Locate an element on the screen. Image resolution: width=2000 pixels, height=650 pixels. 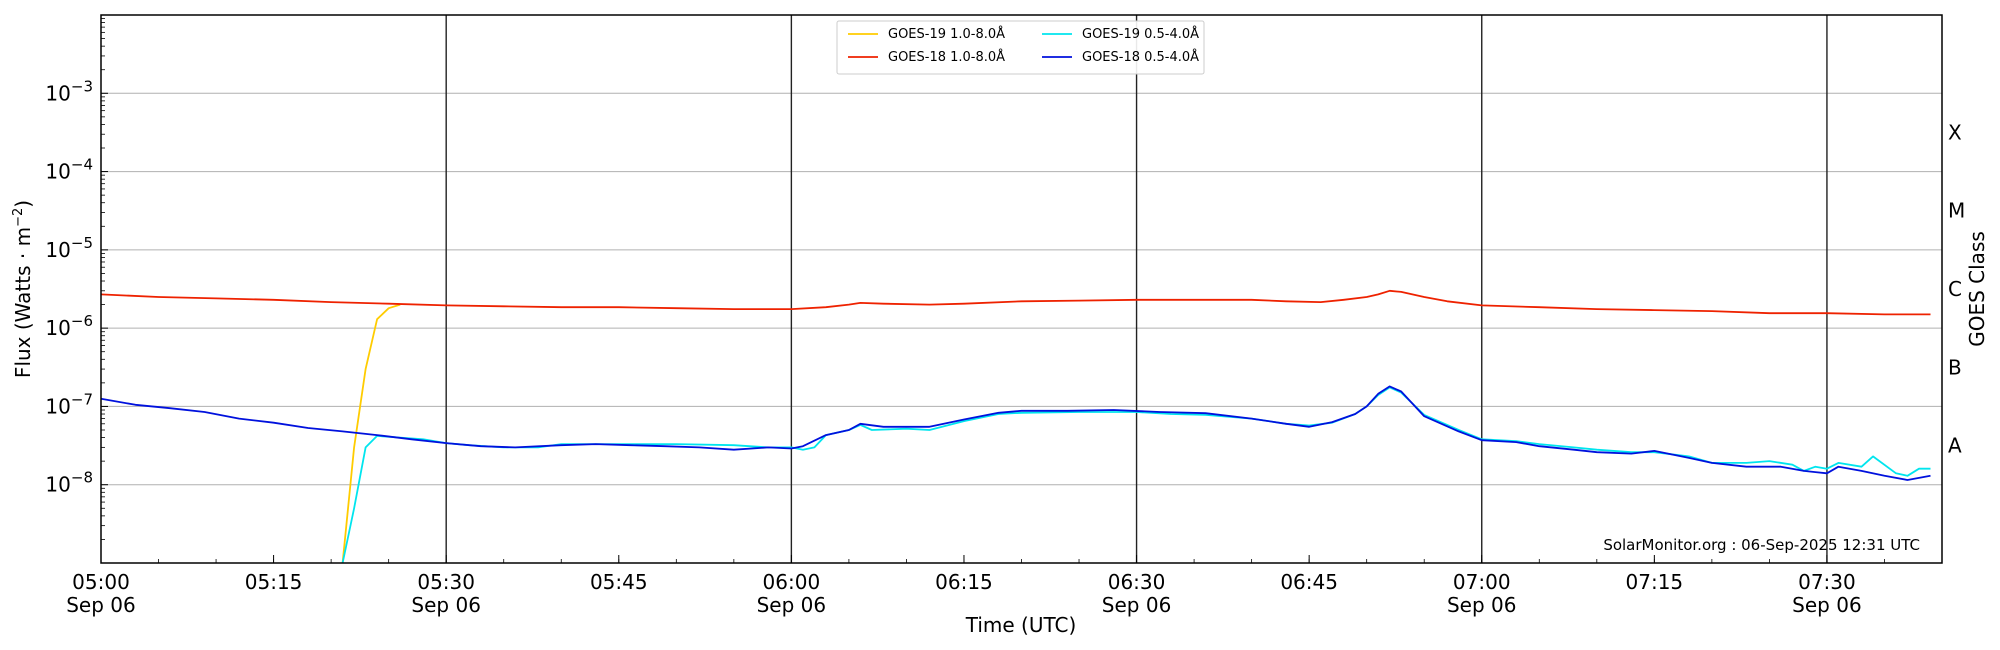
goes-class-label: A is located at coordinates (1955, 446).